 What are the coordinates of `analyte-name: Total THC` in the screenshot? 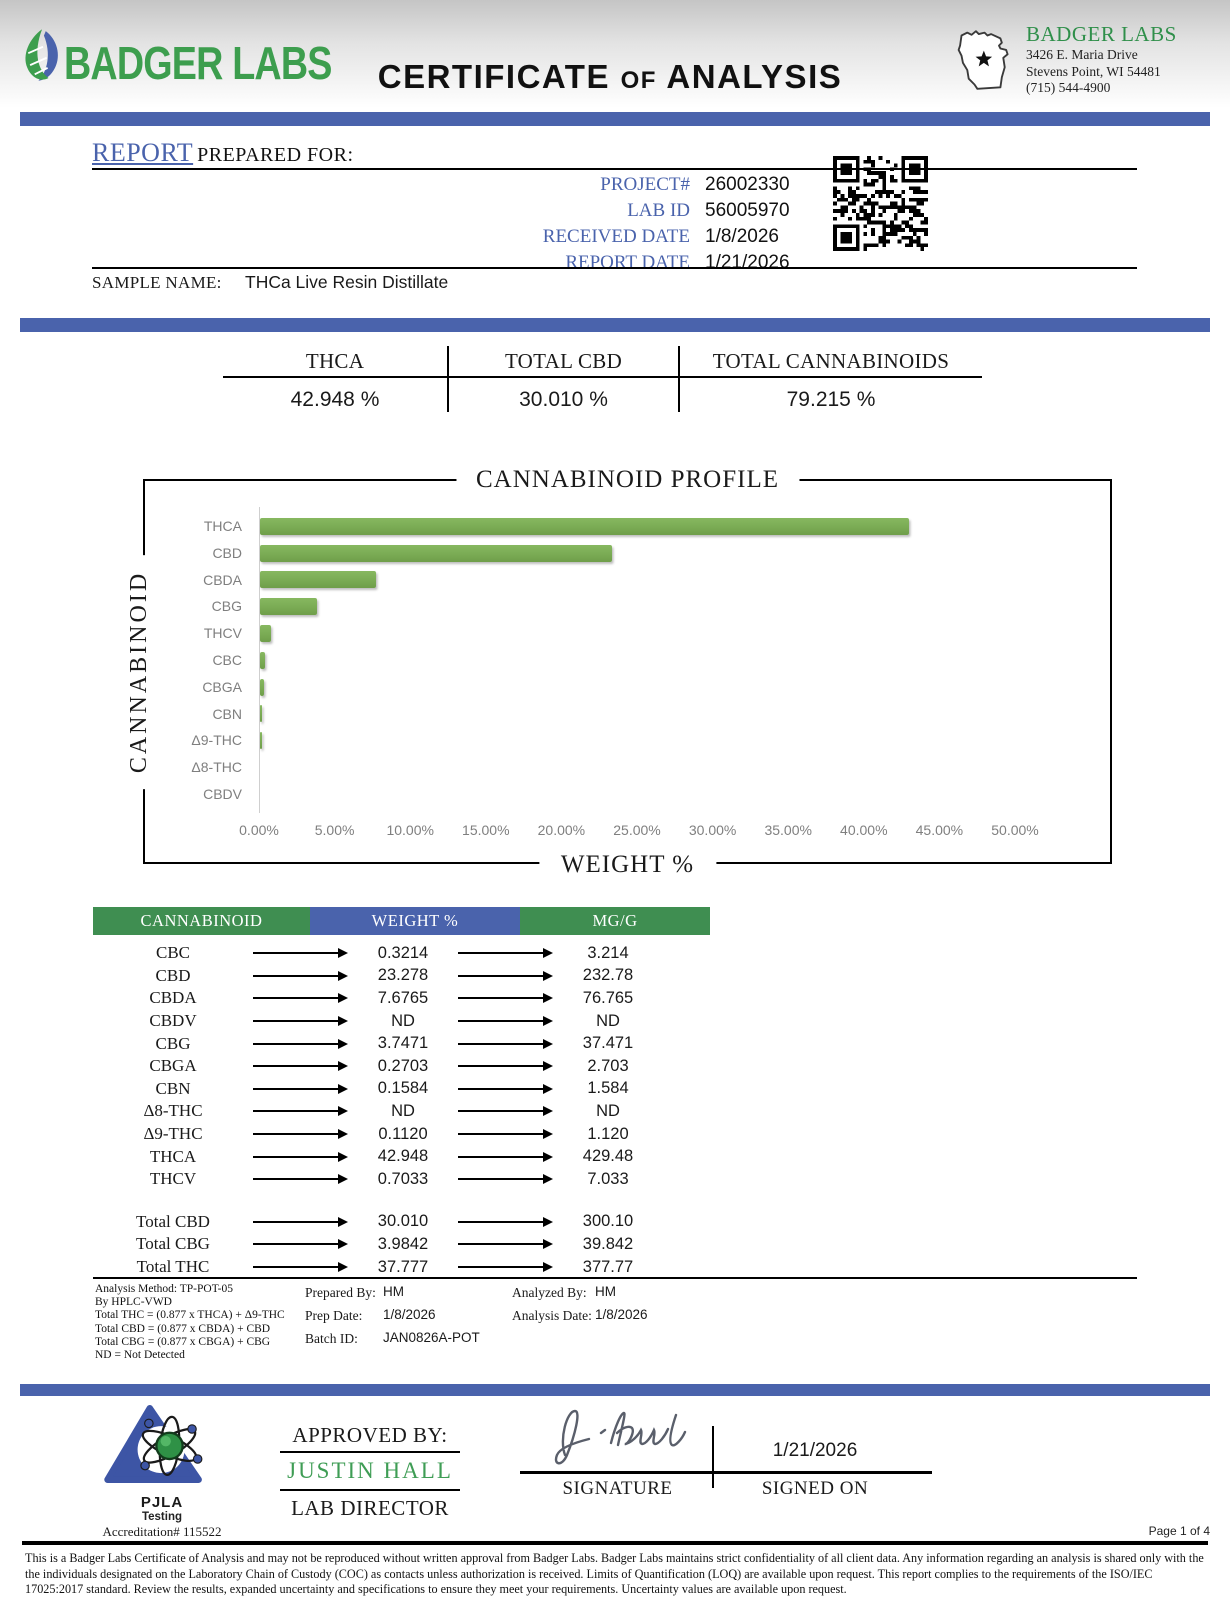 It's located at (173, 1267).